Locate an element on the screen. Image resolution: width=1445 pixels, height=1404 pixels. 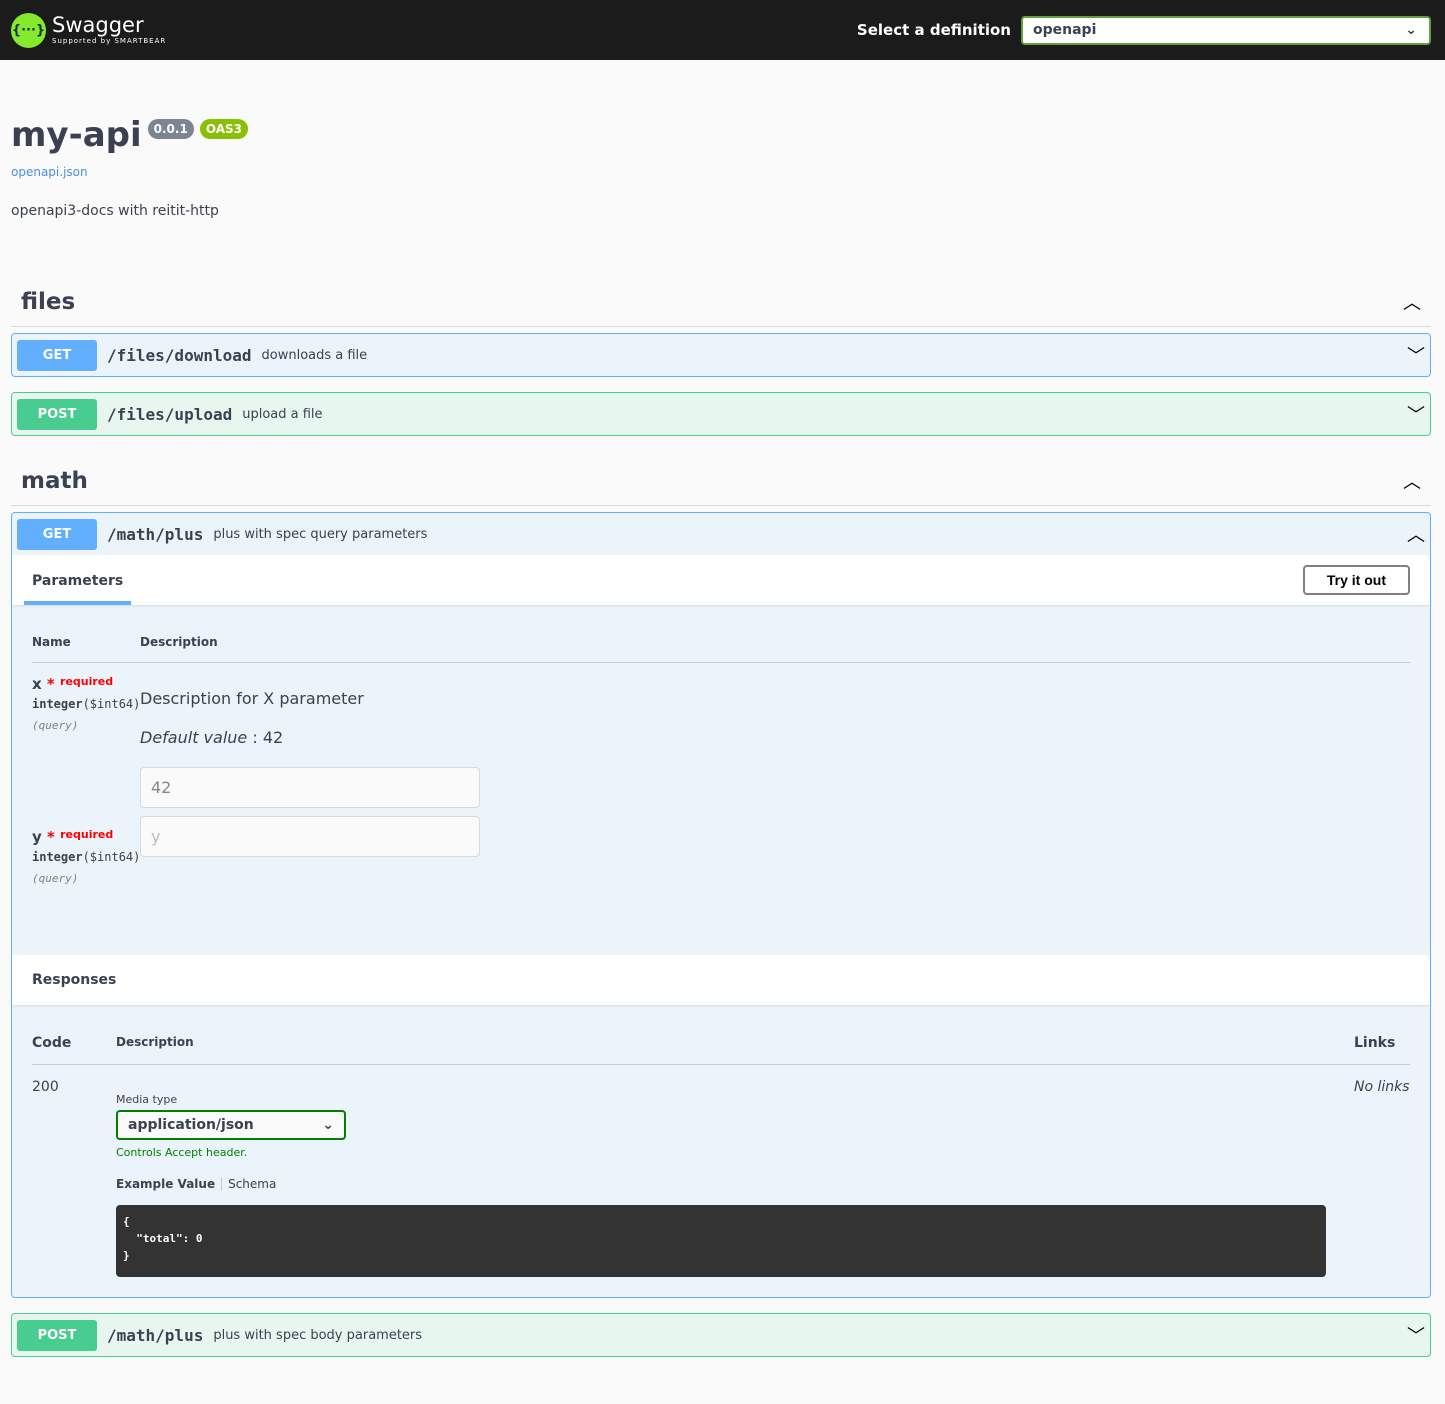
param-row-y: y * required integer($int64) (query) y is located at coordinates (721, 850).